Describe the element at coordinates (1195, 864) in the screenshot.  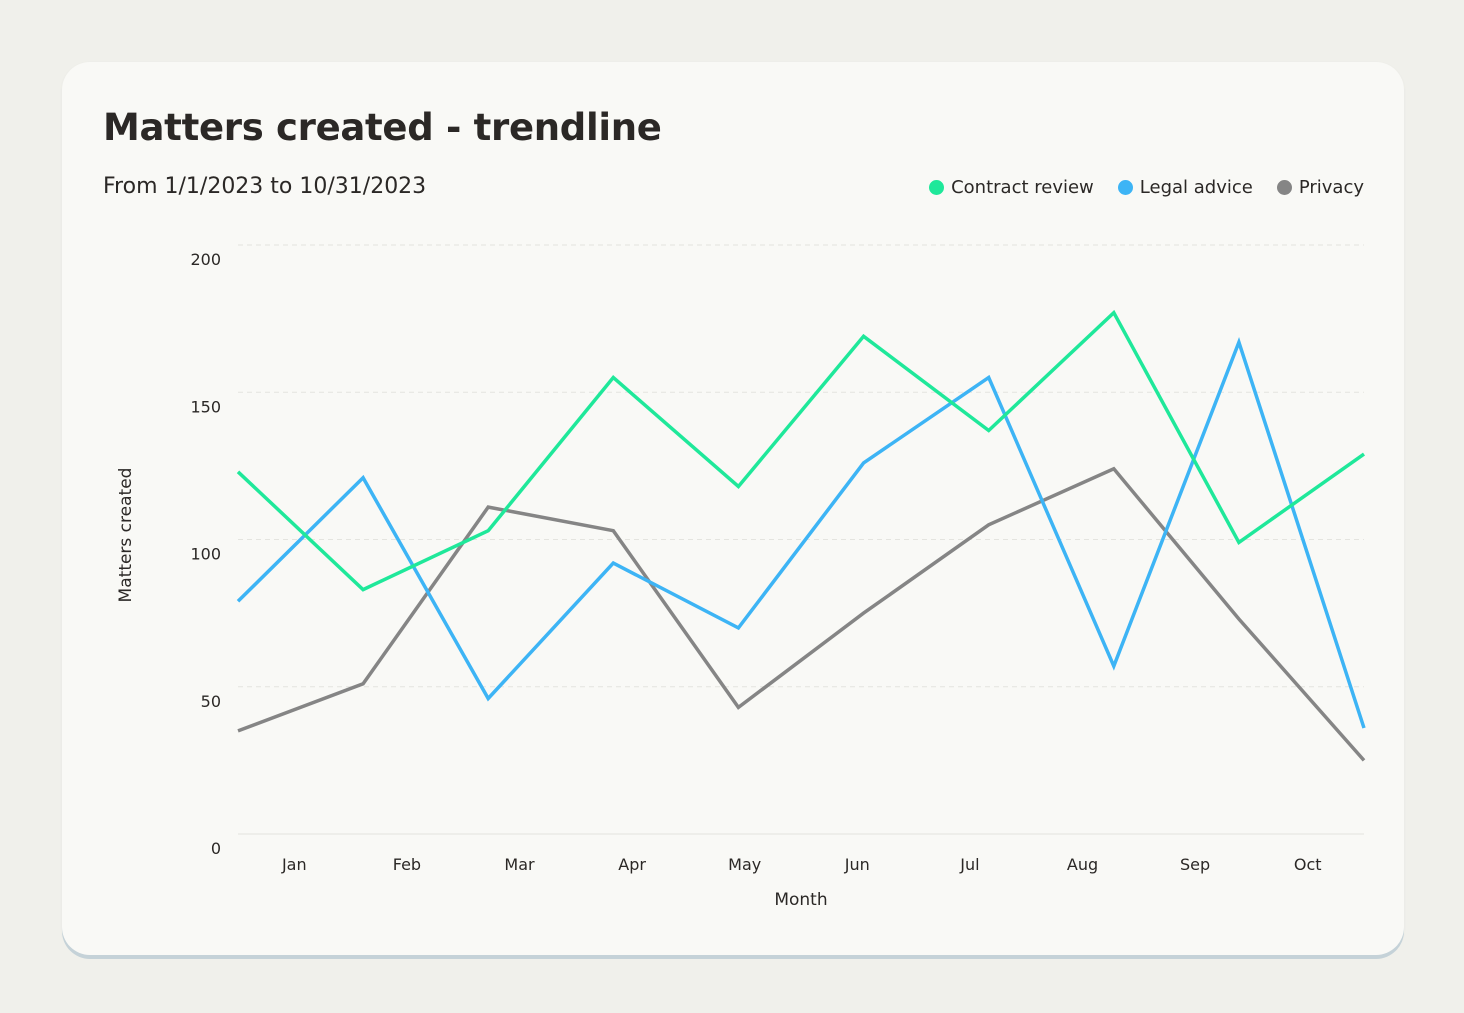
I see `x-tick-label: Sep` at that location.